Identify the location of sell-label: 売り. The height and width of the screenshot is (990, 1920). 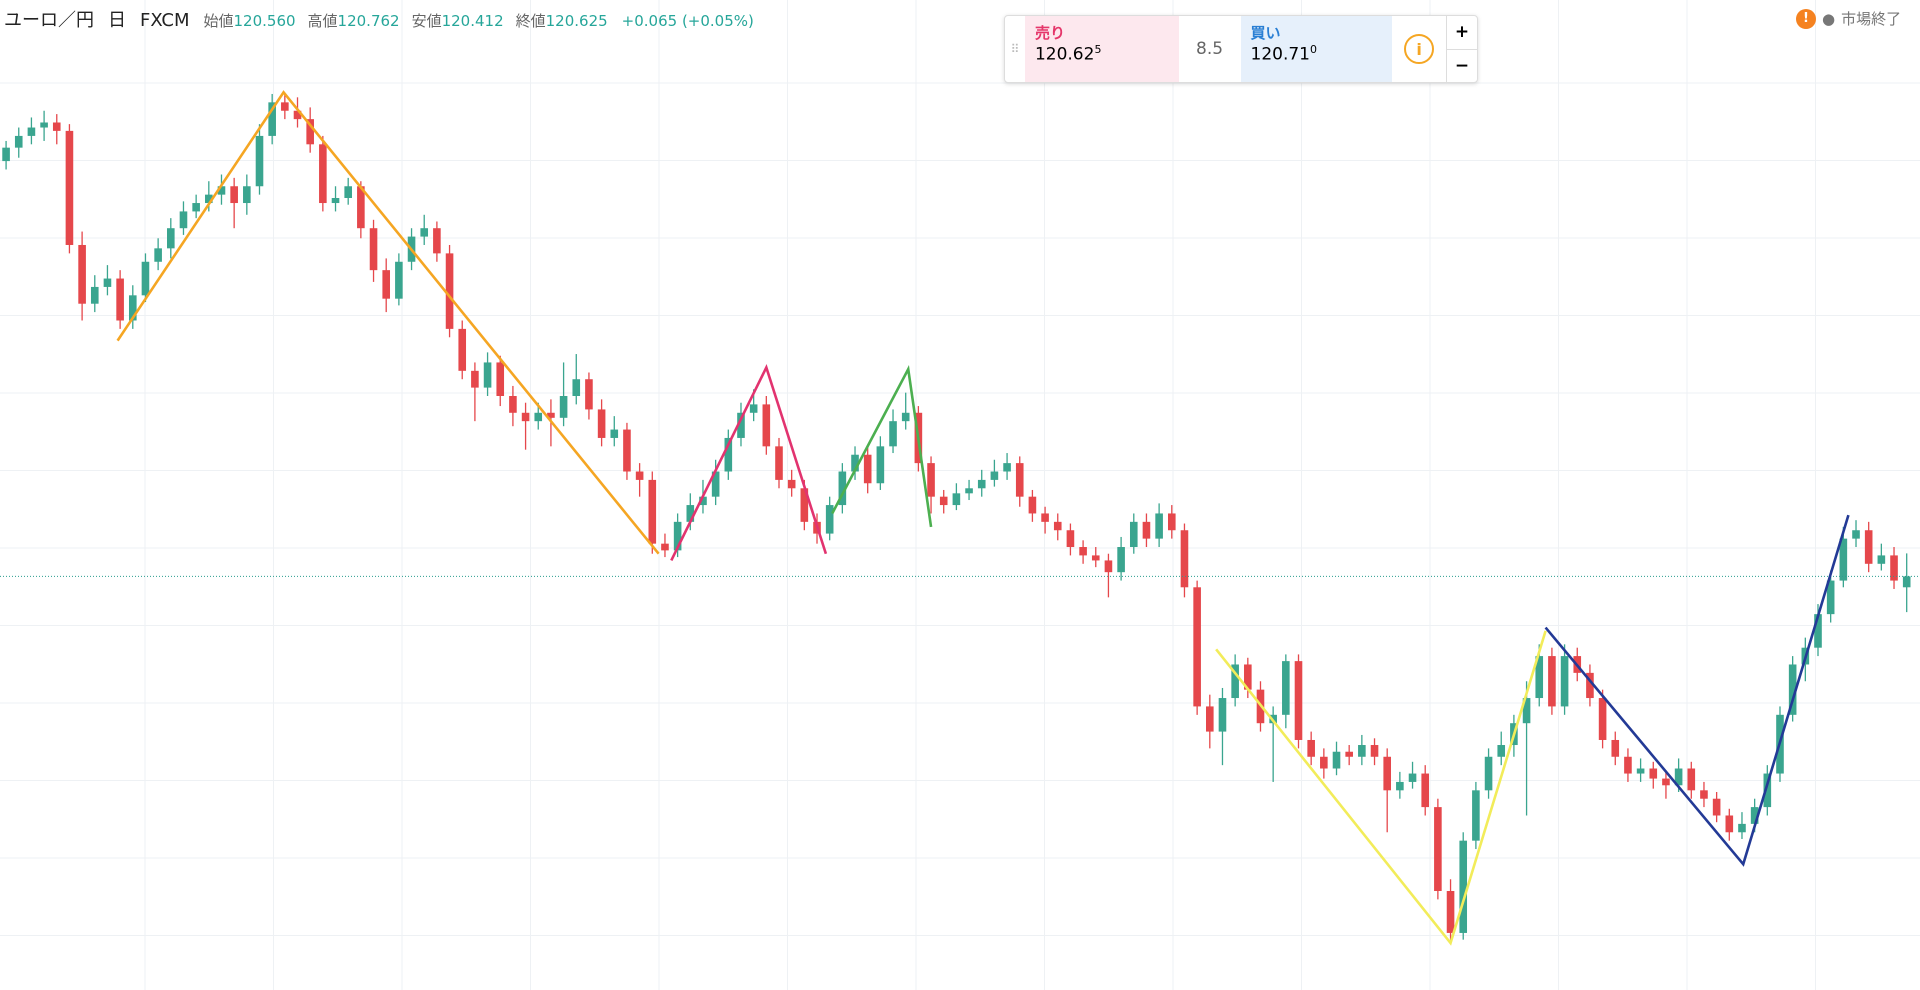
(1049, 33).